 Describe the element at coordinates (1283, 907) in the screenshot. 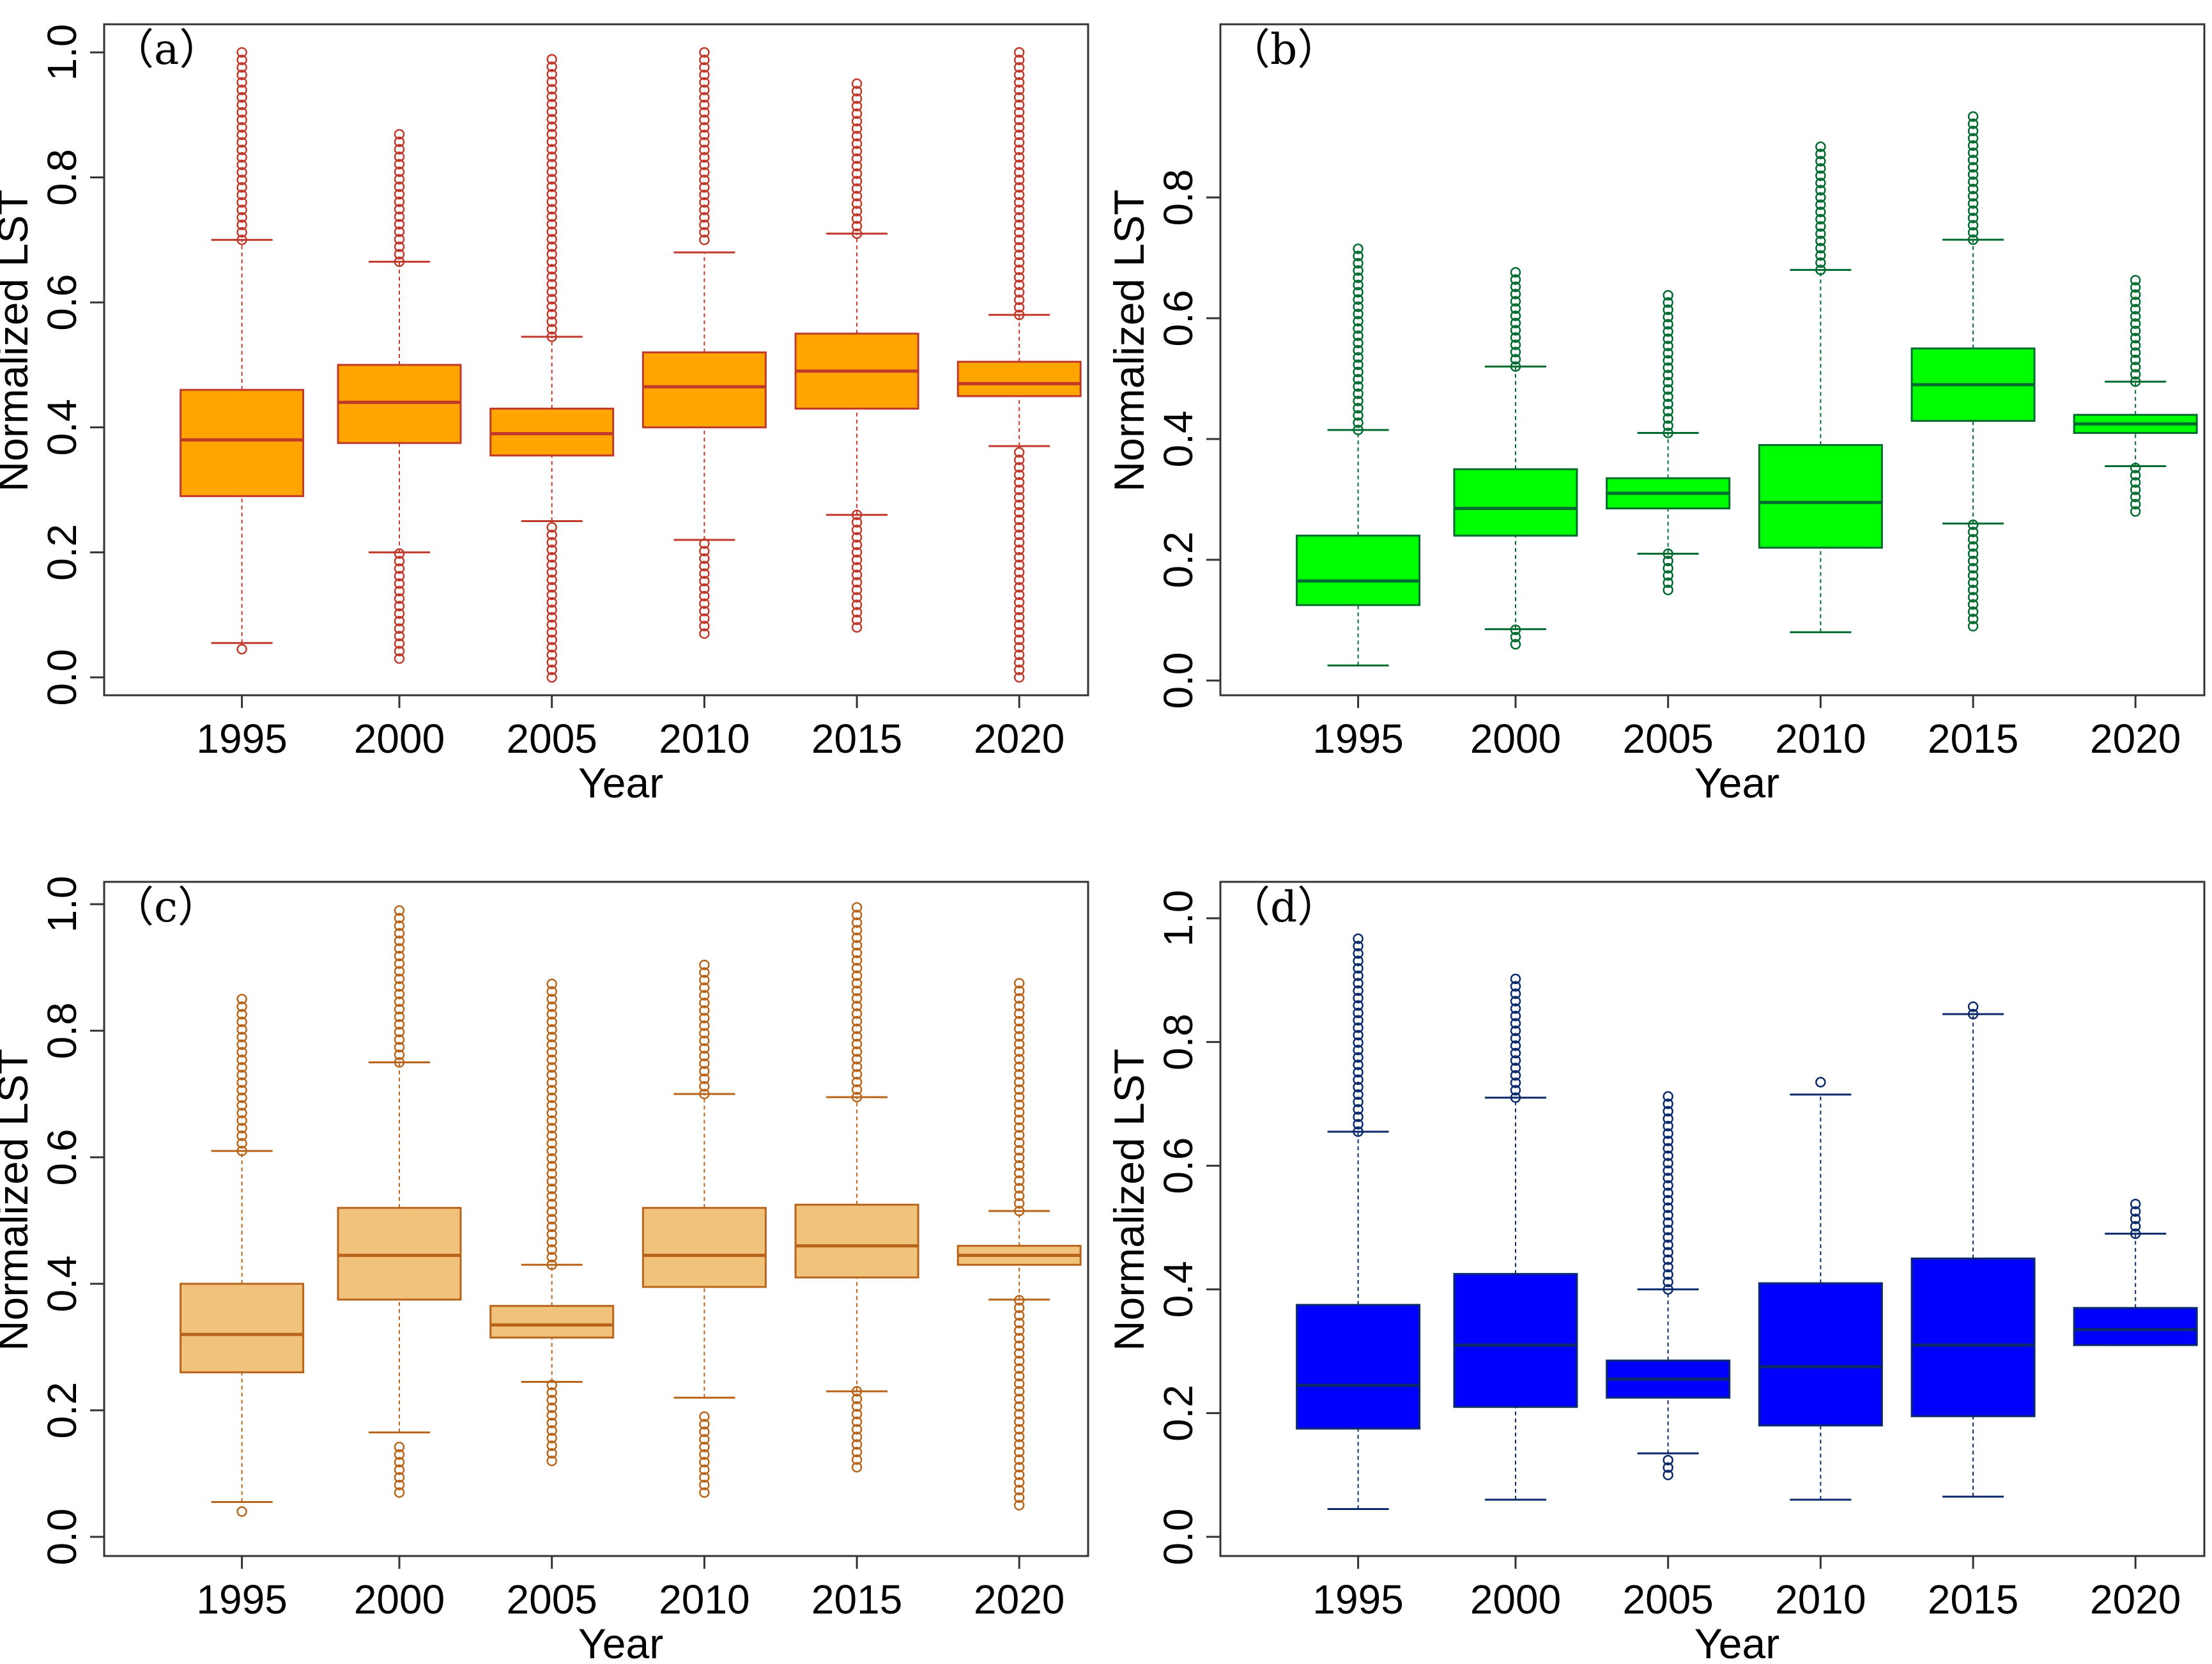

I see `panel-label: （d）` at that location.